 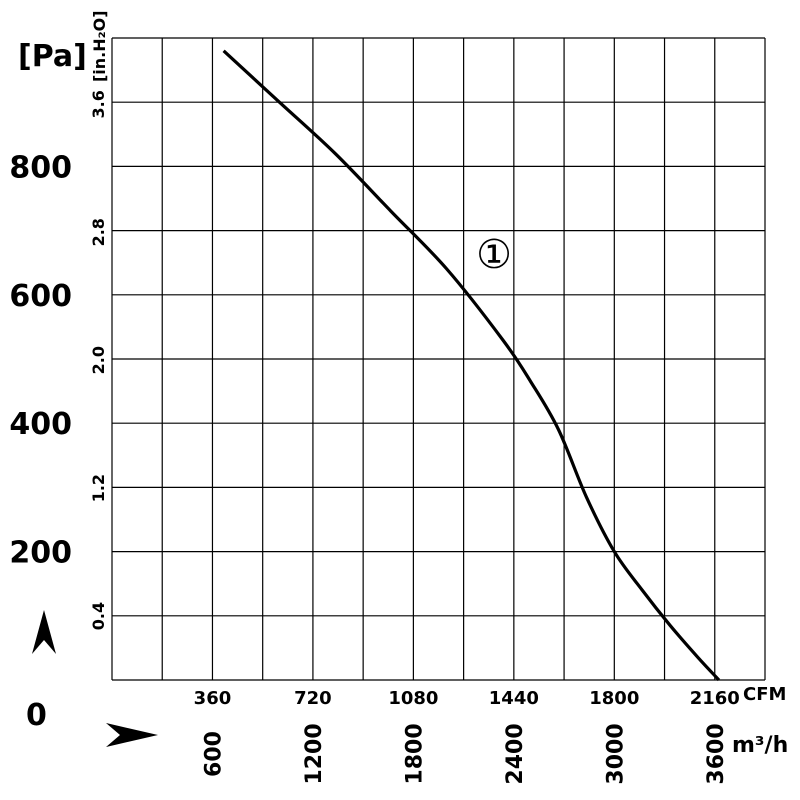 I want to click on y-tick-label-inh2o: 0.4, so click(x=98, y=616).